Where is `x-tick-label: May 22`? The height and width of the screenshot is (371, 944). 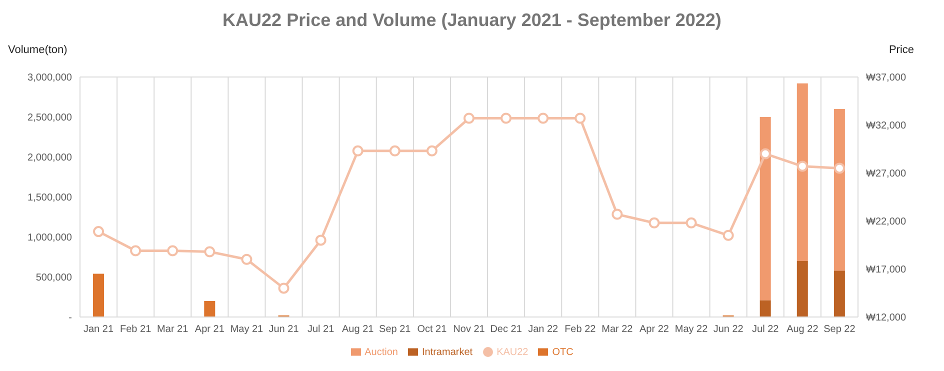
x-tick-label: May 22 is located at coordinates (691, 330).